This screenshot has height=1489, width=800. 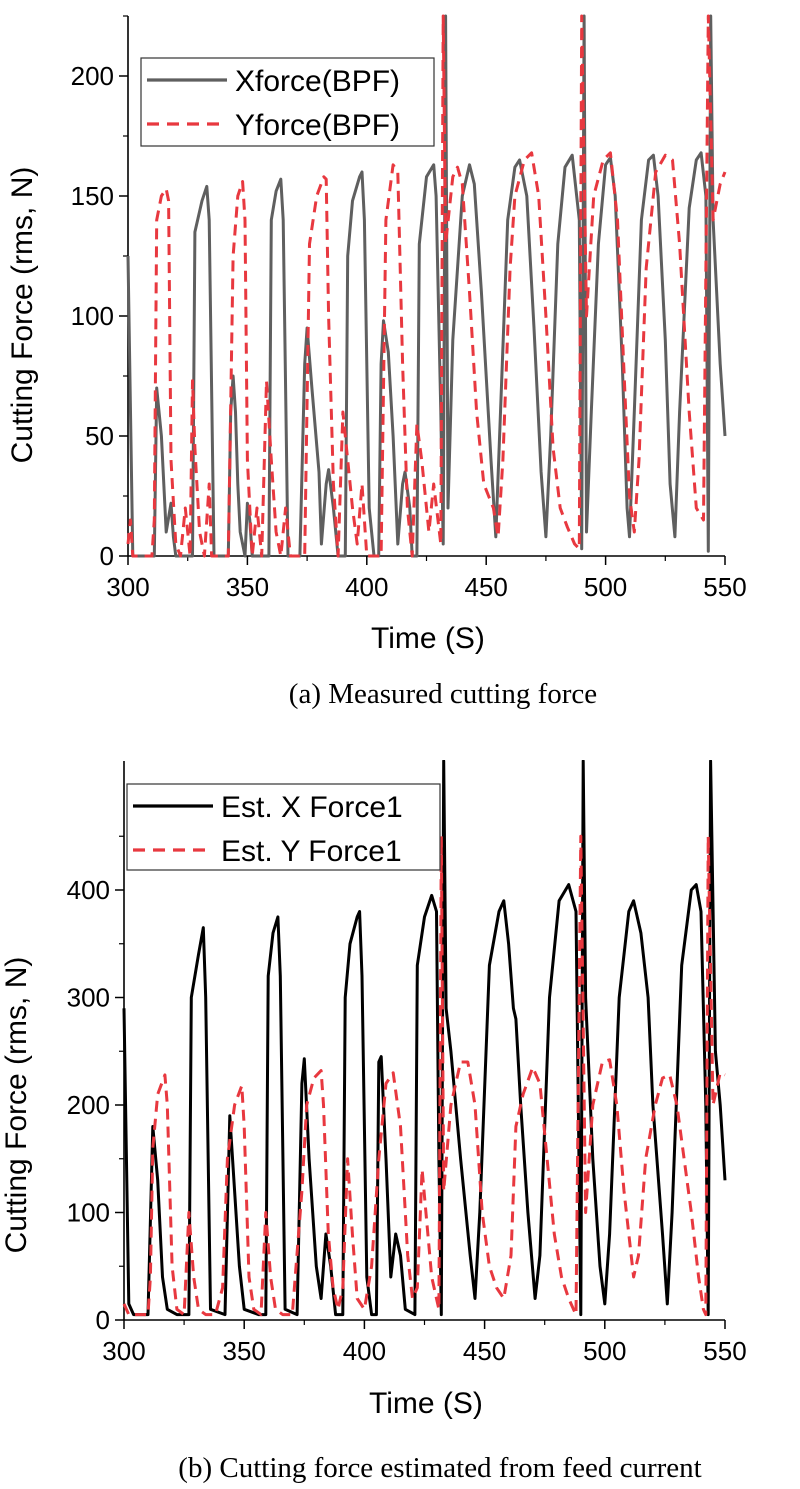 I want to click on panel-a-legend-label-y: Yforce(BPF), so click(x=317, y=125).